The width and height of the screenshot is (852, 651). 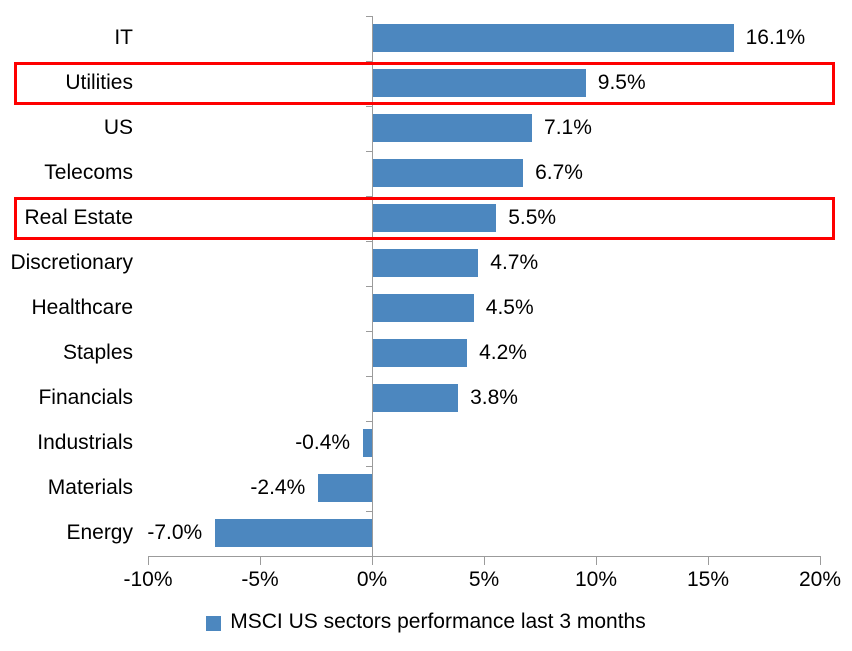 What do you see at coordinates (88, 172) in the screenshot?
I see `category-label: Telecoms` at bounding box center [88, 172].